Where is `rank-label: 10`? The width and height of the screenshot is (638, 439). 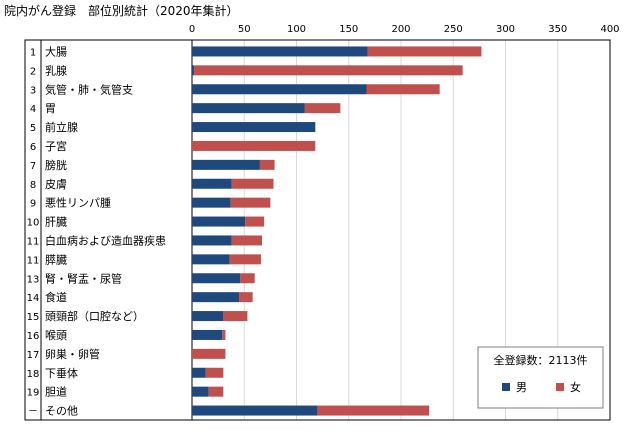
rank-label: 10 is located at coordinates (33, 223).